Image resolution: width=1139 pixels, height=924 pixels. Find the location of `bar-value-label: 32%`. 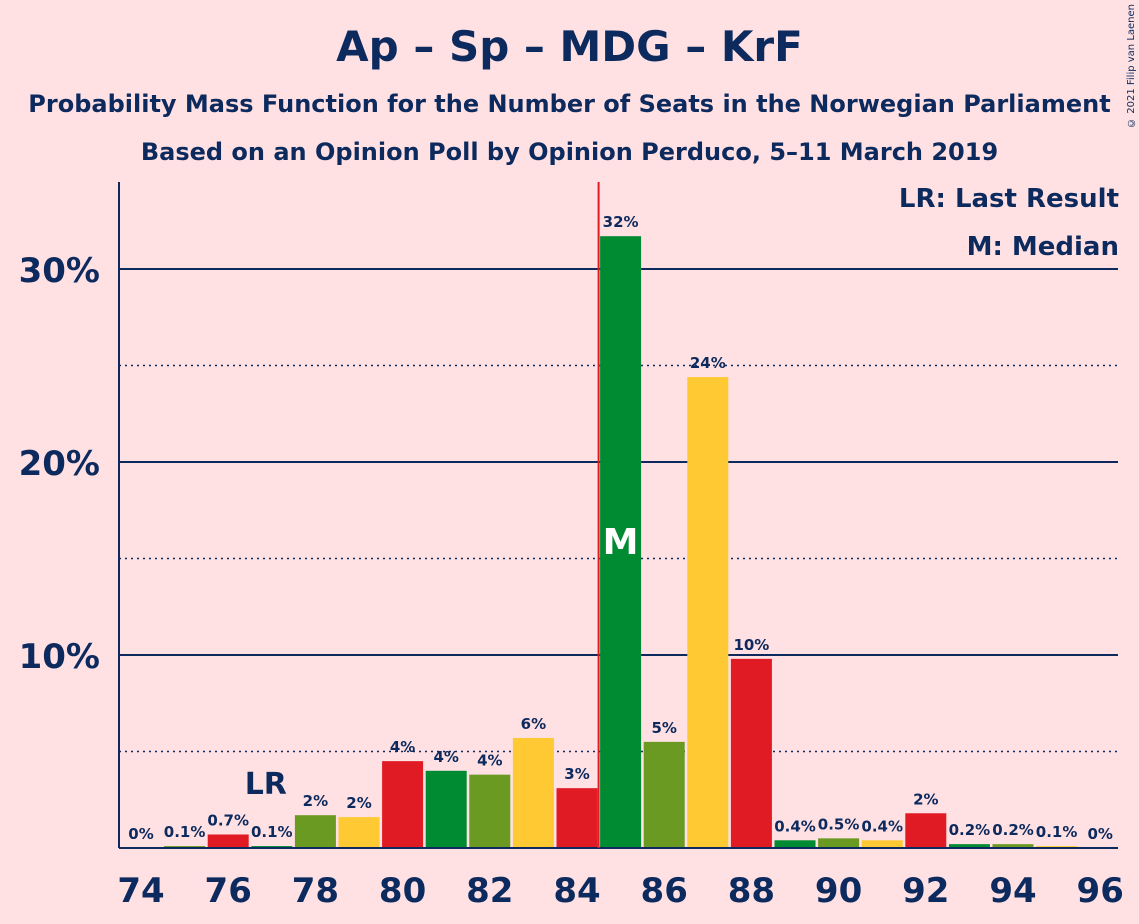

bar-value-label: 32% is located at coordinates (621, 222).